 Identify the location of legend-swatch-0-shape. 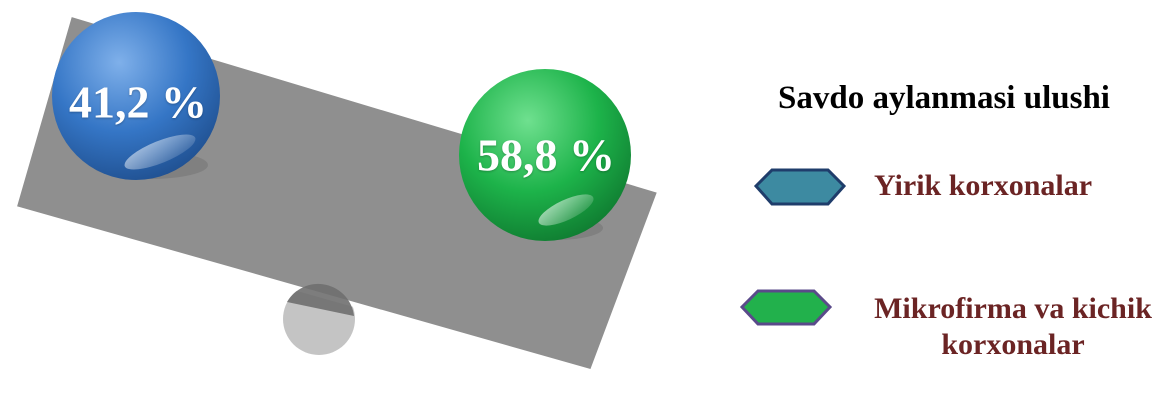
(800, 187).